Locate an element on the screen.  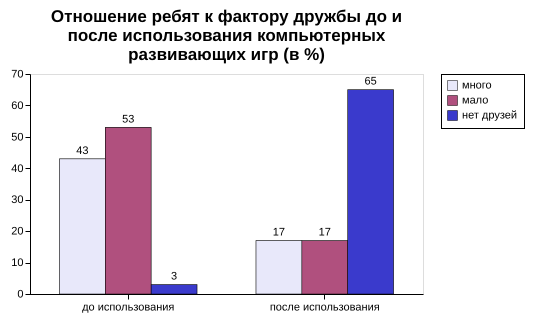
legend-label: мало is located at coordinates (475, 100).